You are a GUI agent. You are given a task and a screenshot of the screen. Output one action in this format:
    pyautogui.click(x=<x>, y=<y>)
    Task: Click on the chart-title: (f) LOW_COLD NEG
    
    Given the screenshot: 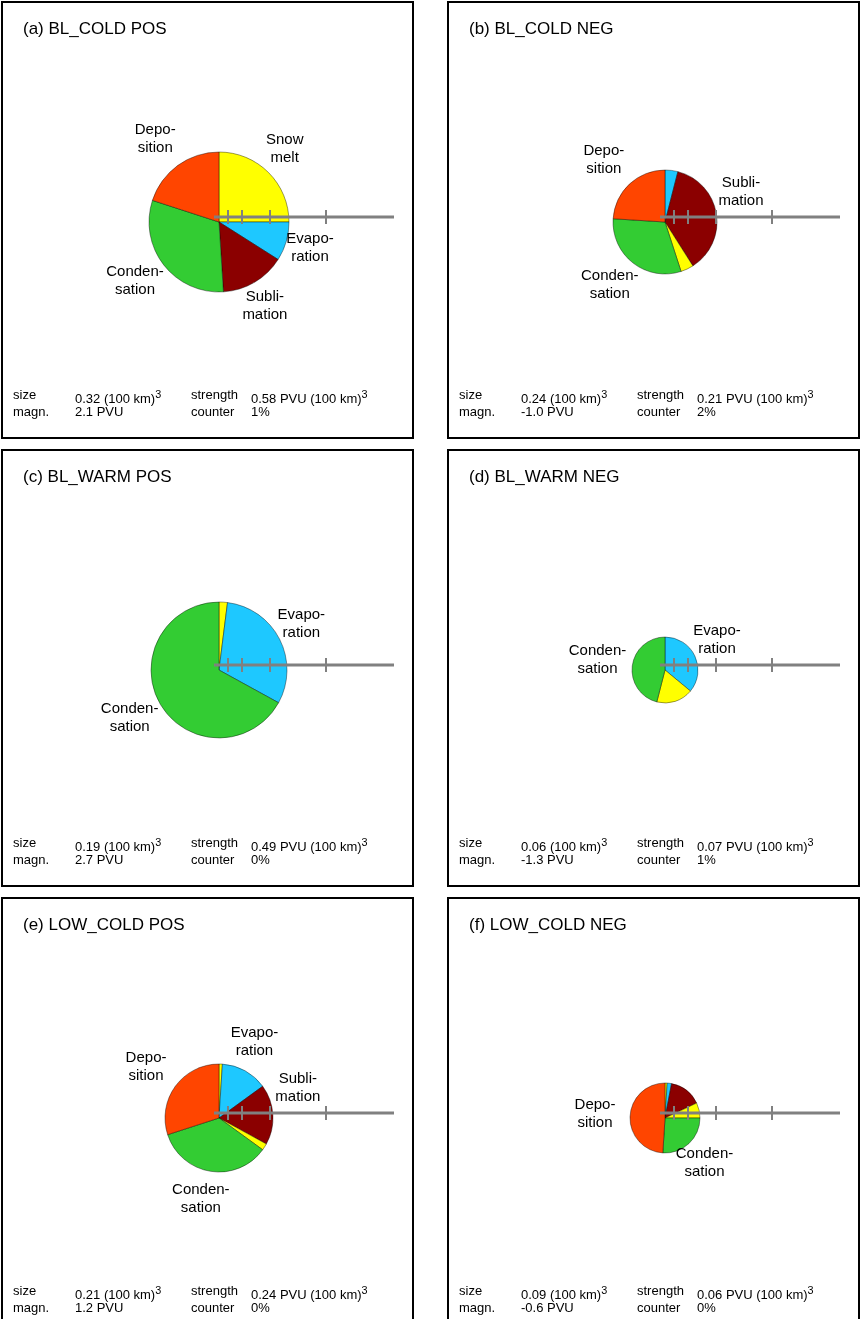 What is the action you would take?
    pyautogui.click(x=548, y=925)
    